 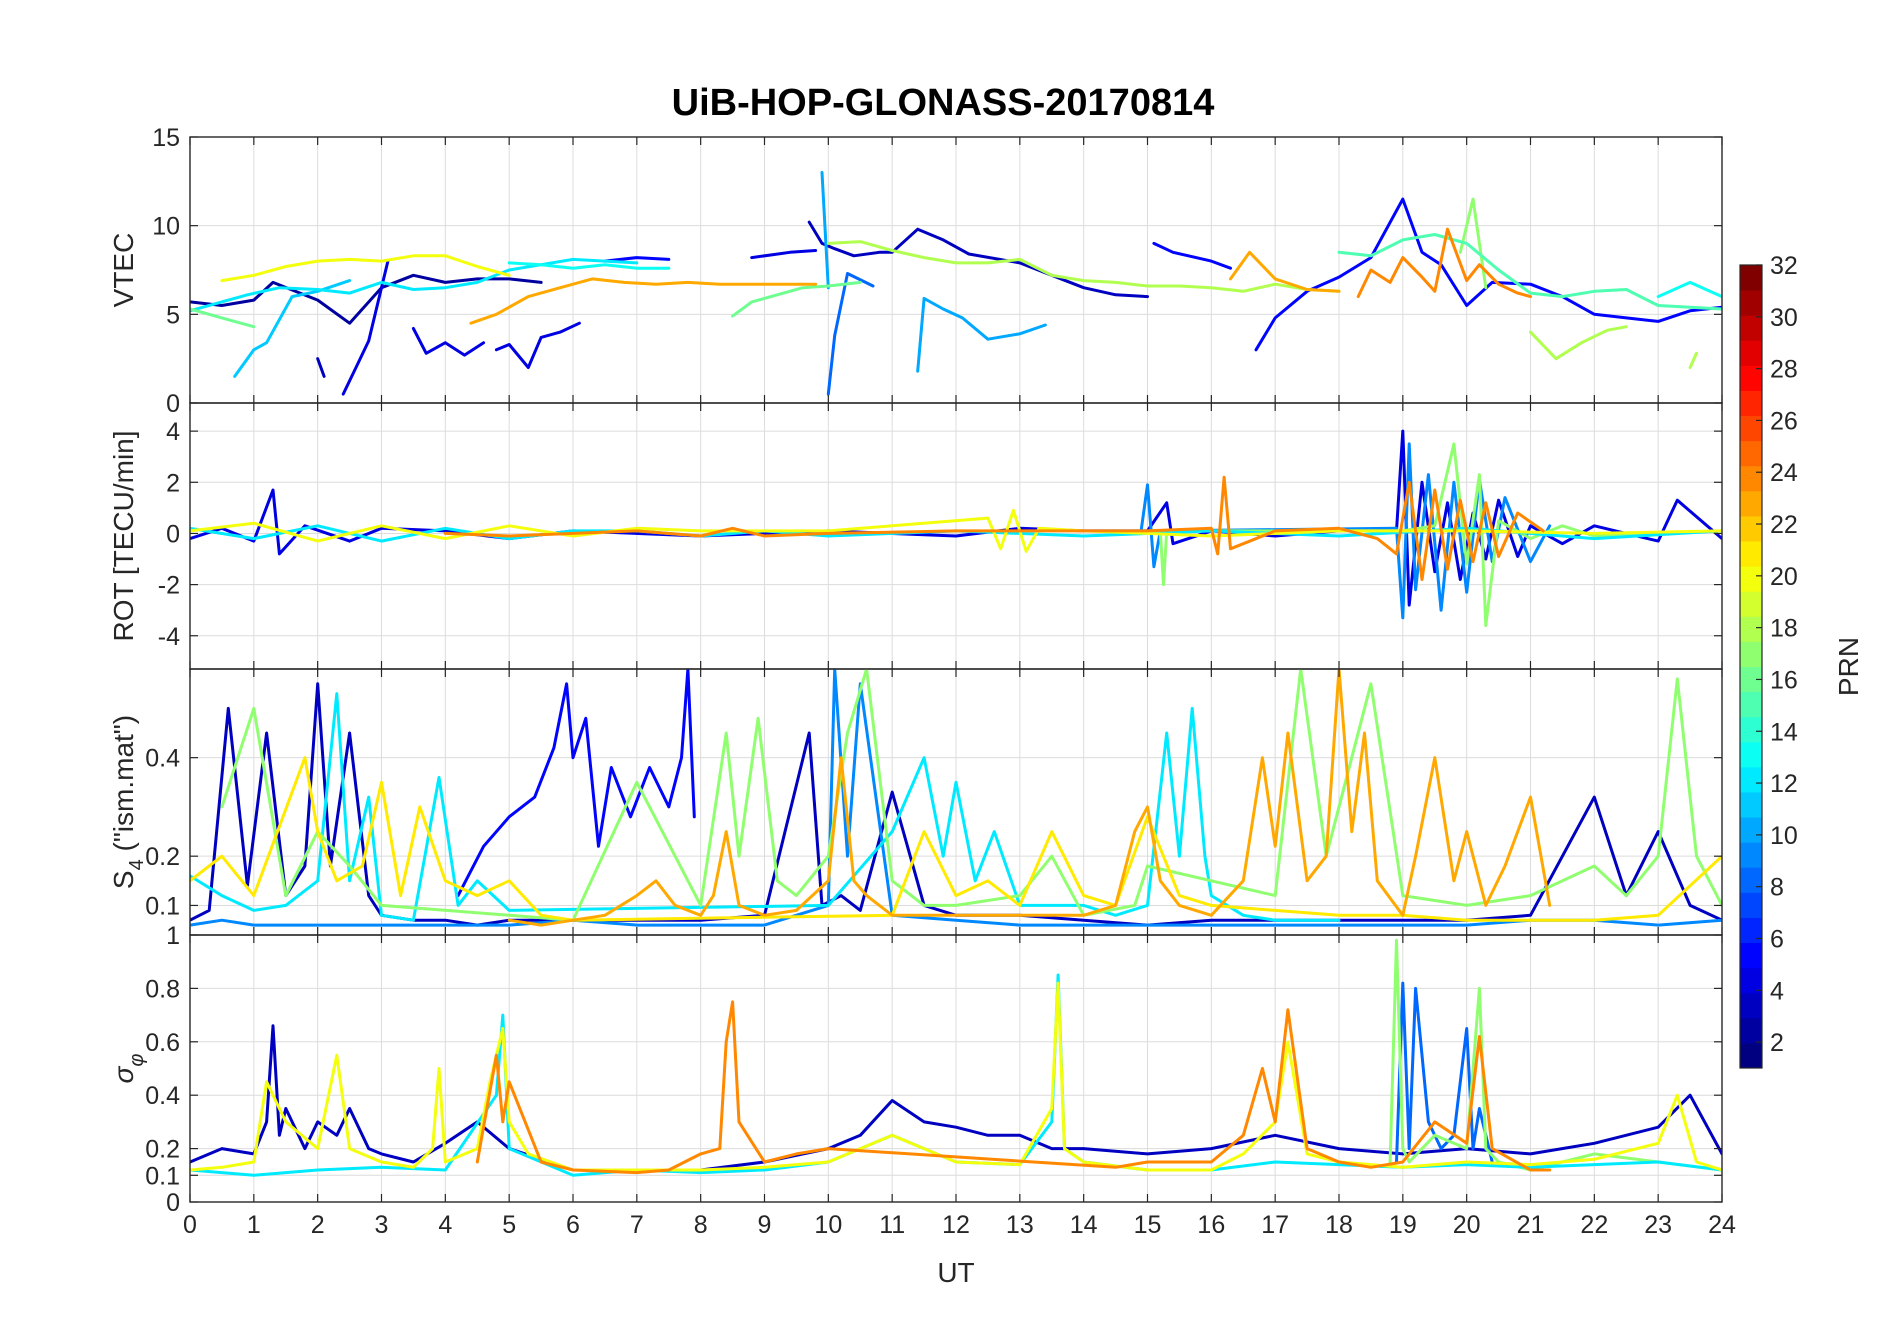 I want to click on x-tick-label: 20, so click(x=1467, y=1225).